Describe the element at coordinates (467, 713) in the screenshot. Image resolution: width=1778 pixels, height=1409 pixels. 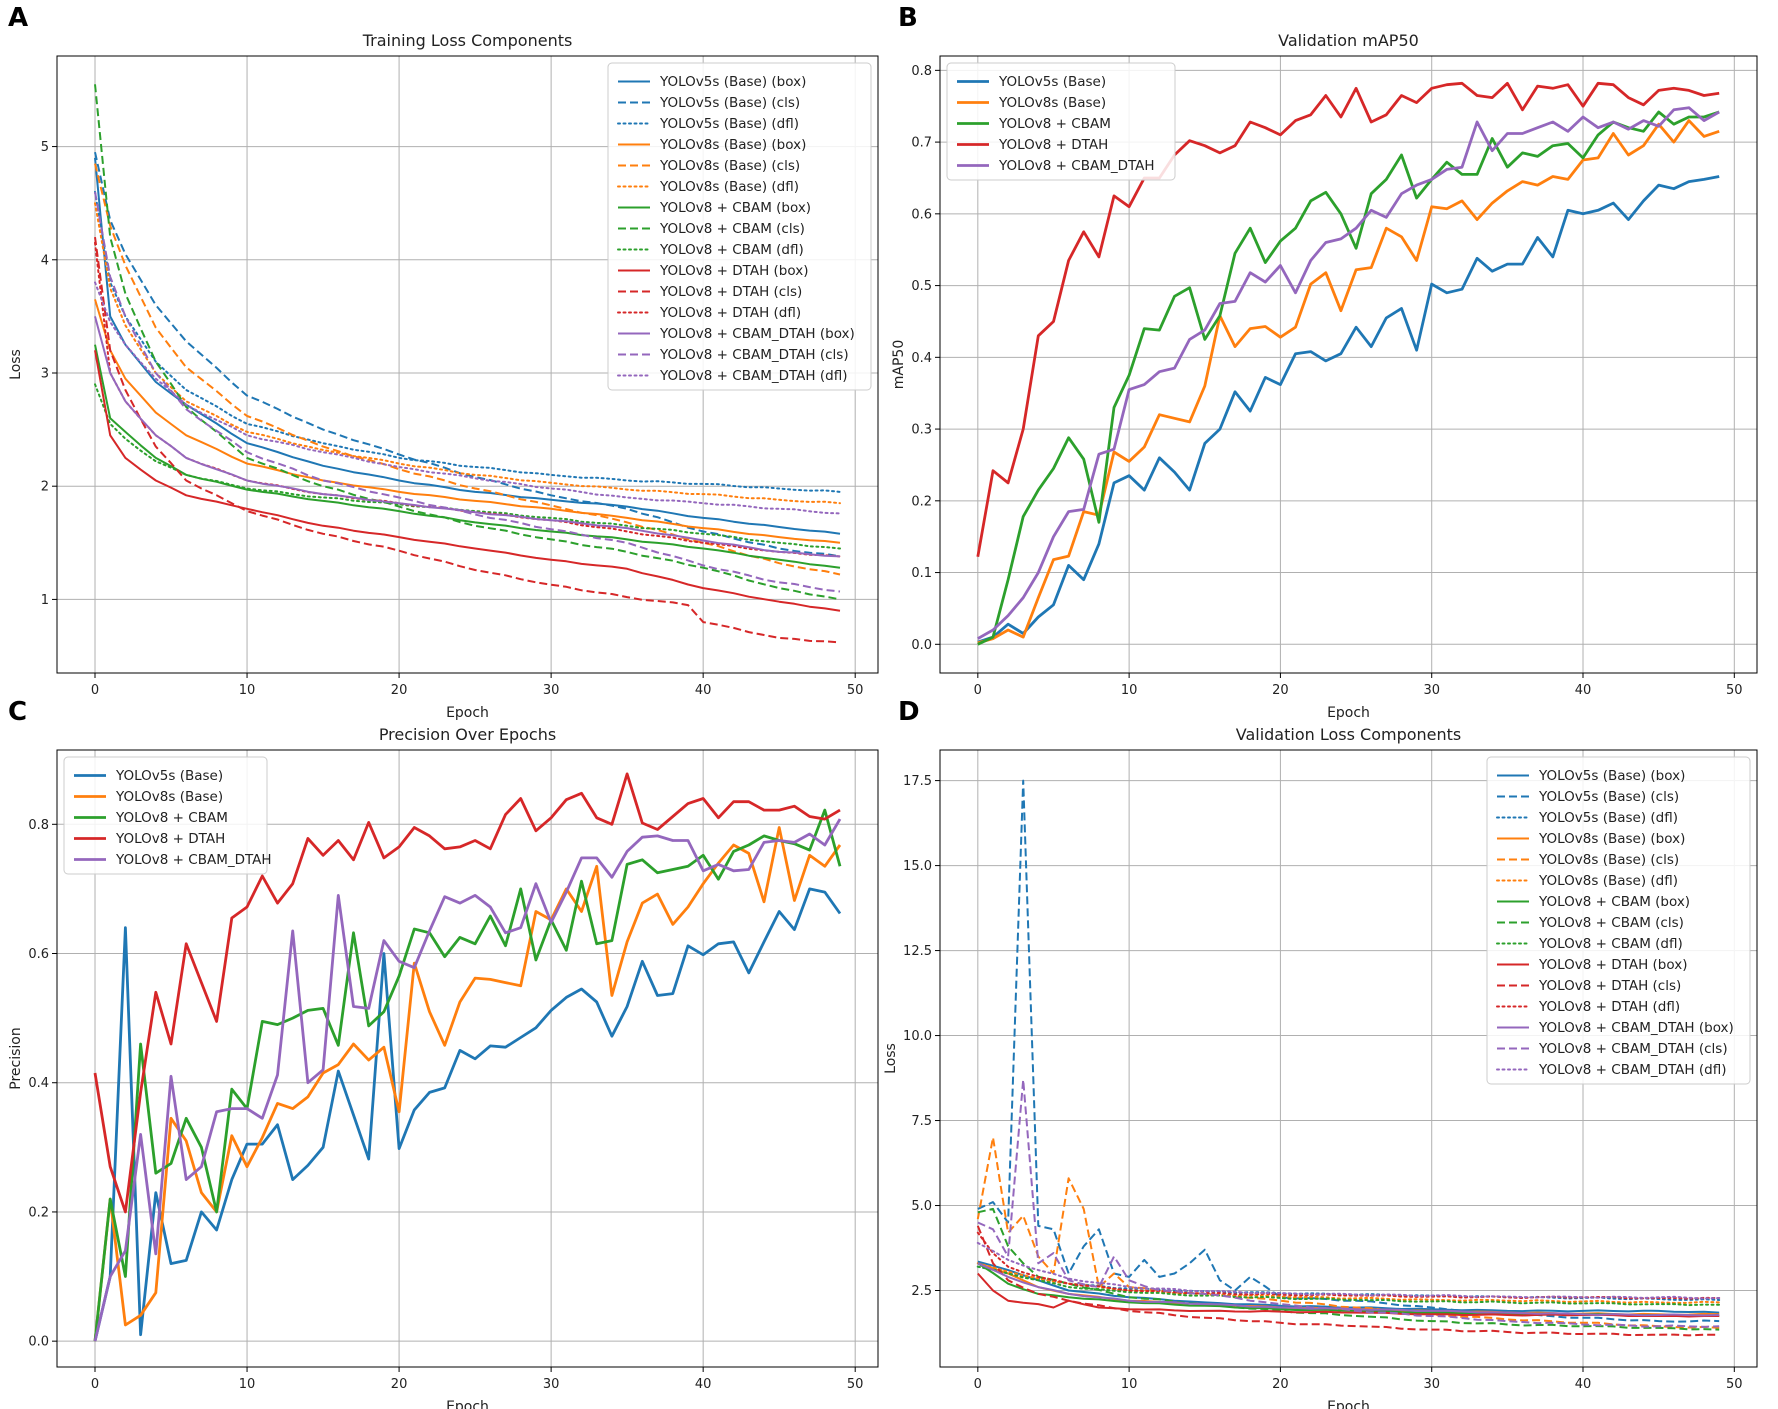
I see `panel-a-x-axis-label: Epoch` at that location.